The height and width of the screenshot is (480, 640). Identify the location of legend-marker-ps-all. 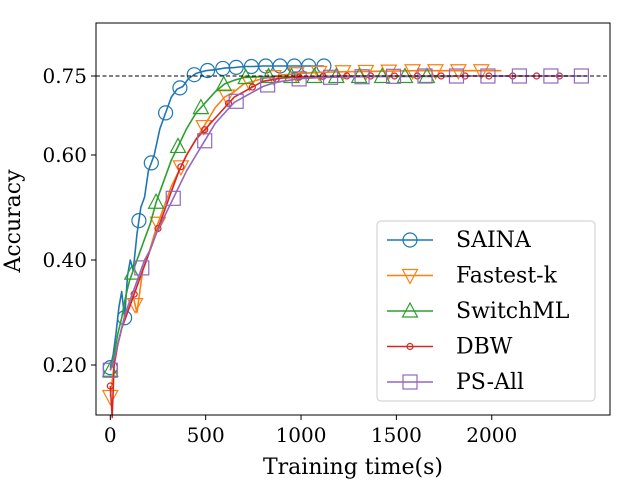
(410, 382).